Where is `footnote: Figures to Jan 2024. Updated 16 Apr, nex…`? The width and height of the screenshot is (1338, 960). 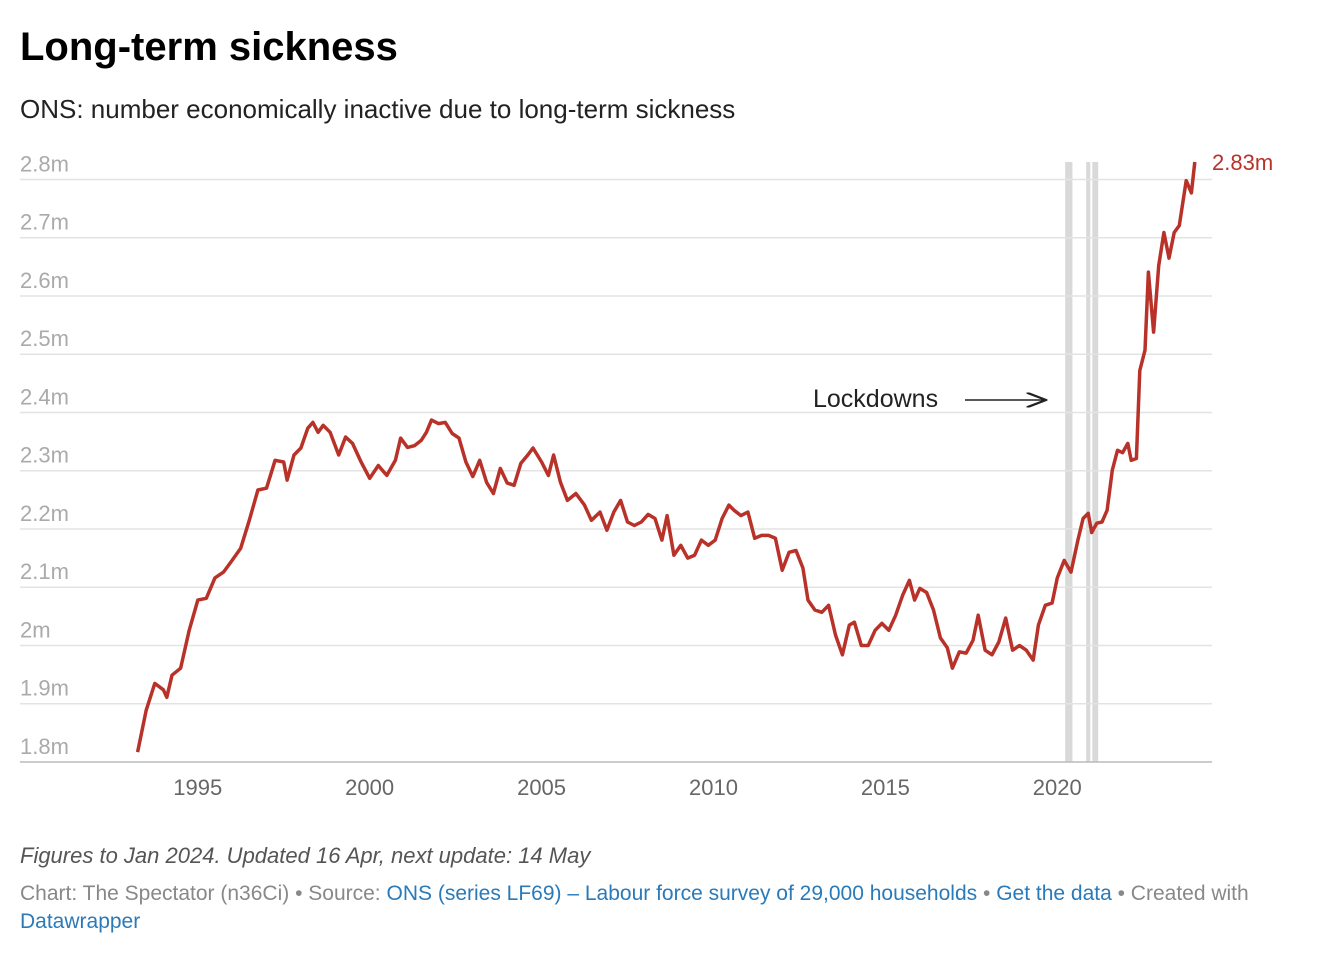
footnote: Figures to Jan 2024. Updated 16 Apr, nex… is located at coordinates (305, 855).